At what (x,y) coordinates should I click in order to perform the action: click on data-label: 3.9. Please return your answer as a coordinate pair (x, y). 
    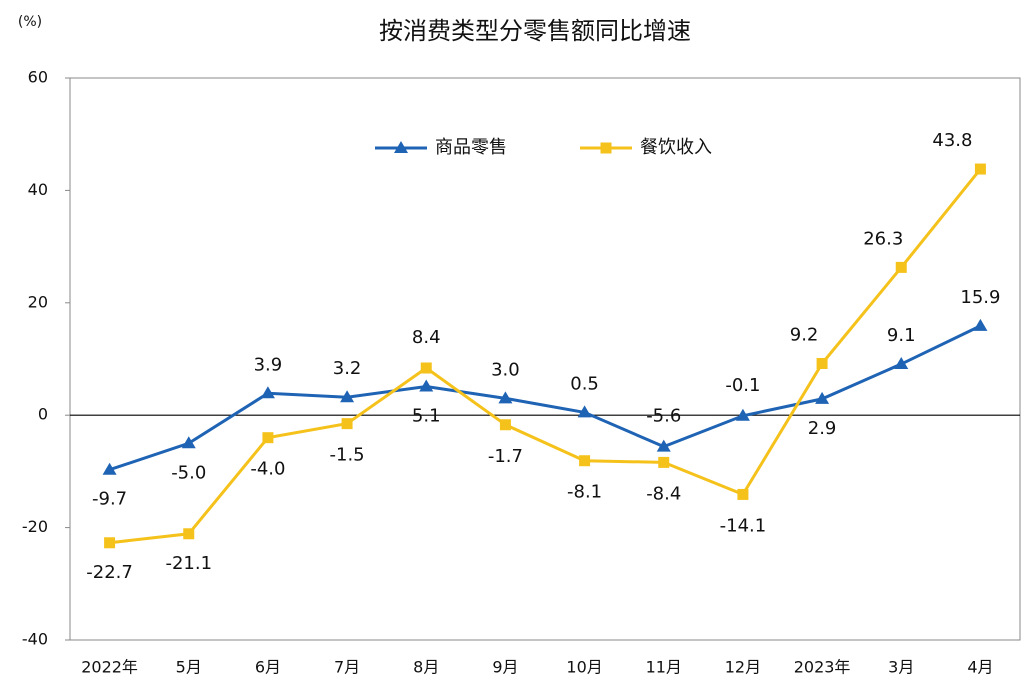
    Looking at the image, I should click on (268, 364).